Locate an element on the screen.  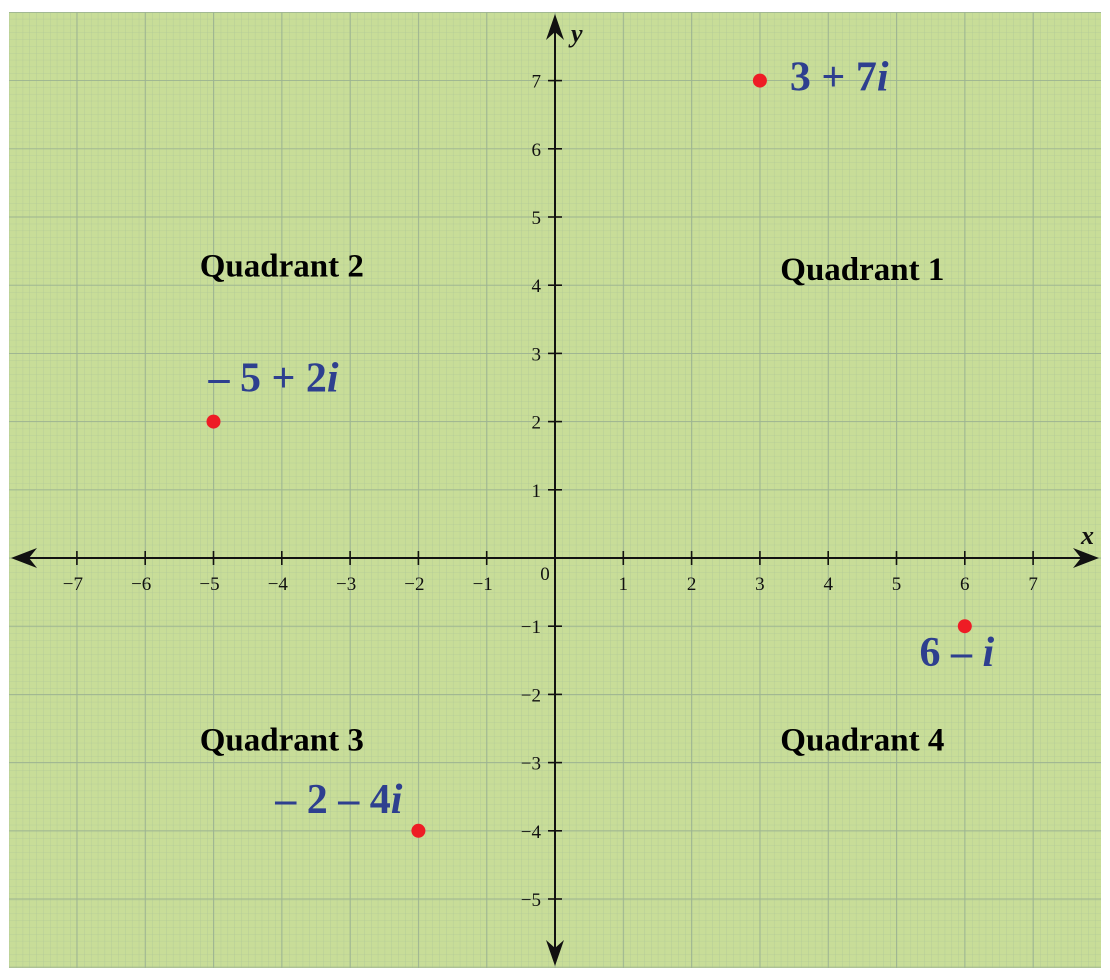
x-tick-label: −1 is located at coordinates (483, 584).